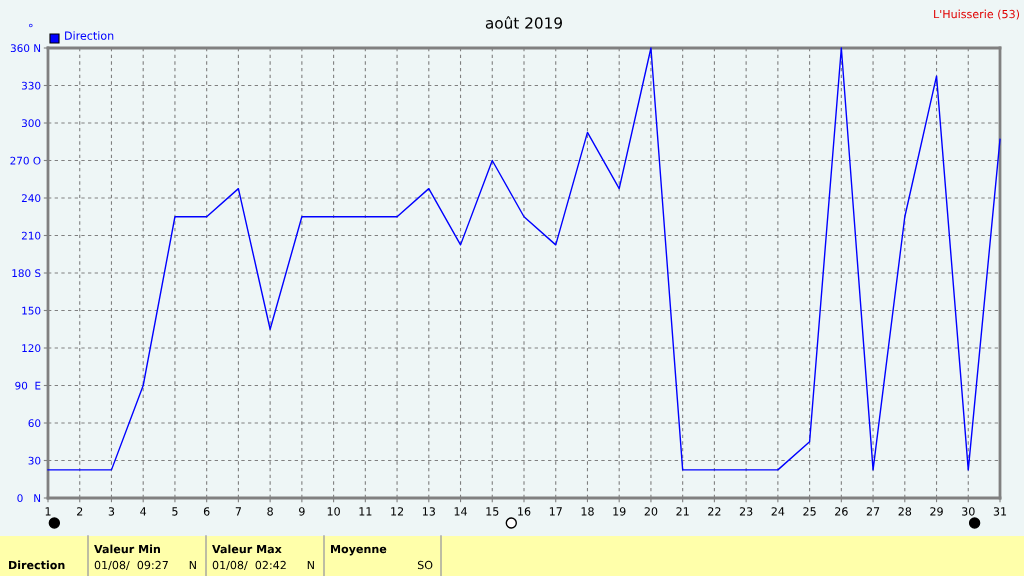 The height and width of the screenshot is (576, 1024). I want to click on x-tick-label: 11, so click(365, 511).